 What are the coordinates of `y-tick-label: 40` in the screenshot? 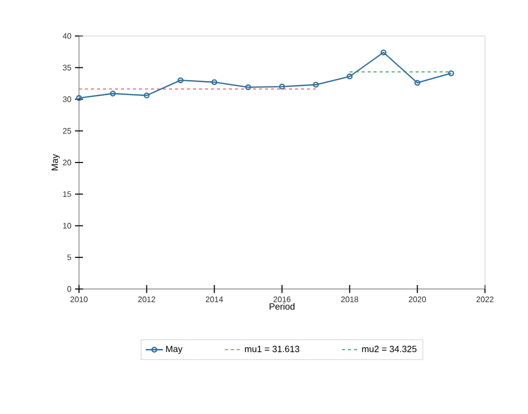 It's located at (67, 36).